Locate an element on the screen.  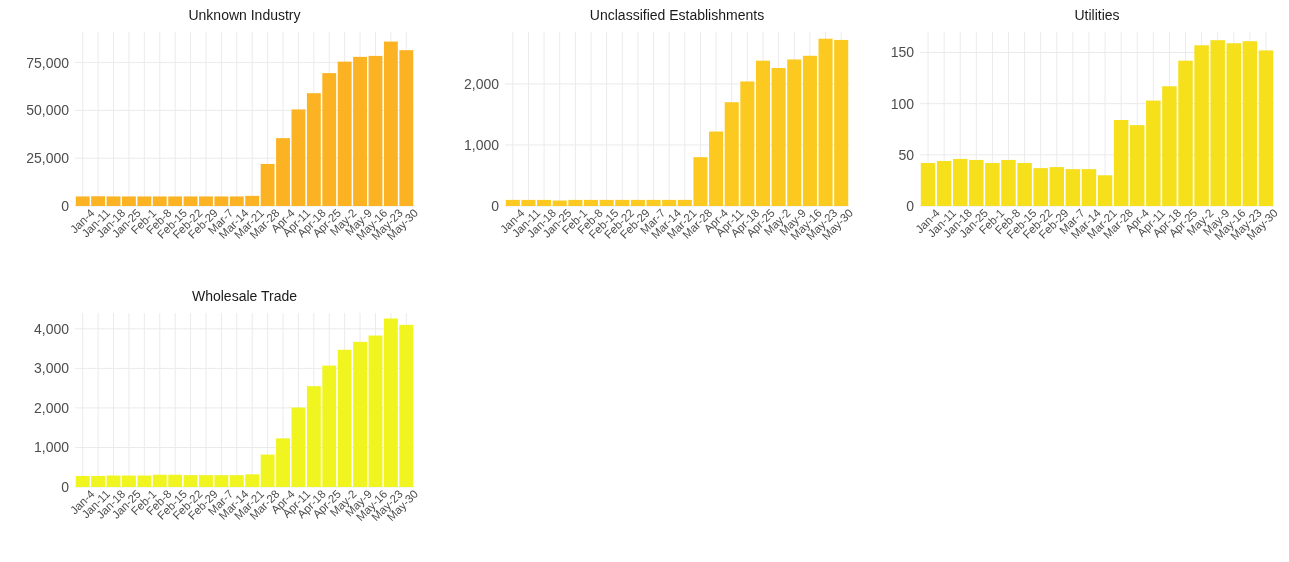
chart-title: Unknown Industry is located at coordinates (244, 15).